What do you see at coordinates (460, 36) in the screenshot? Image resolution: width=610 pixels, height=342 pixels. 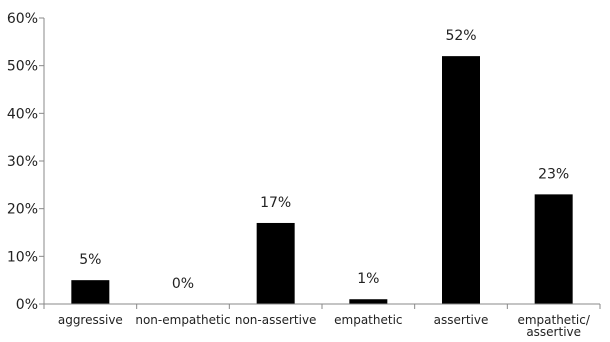 I see `data-label: 52%` at bounding box center [460, 36].